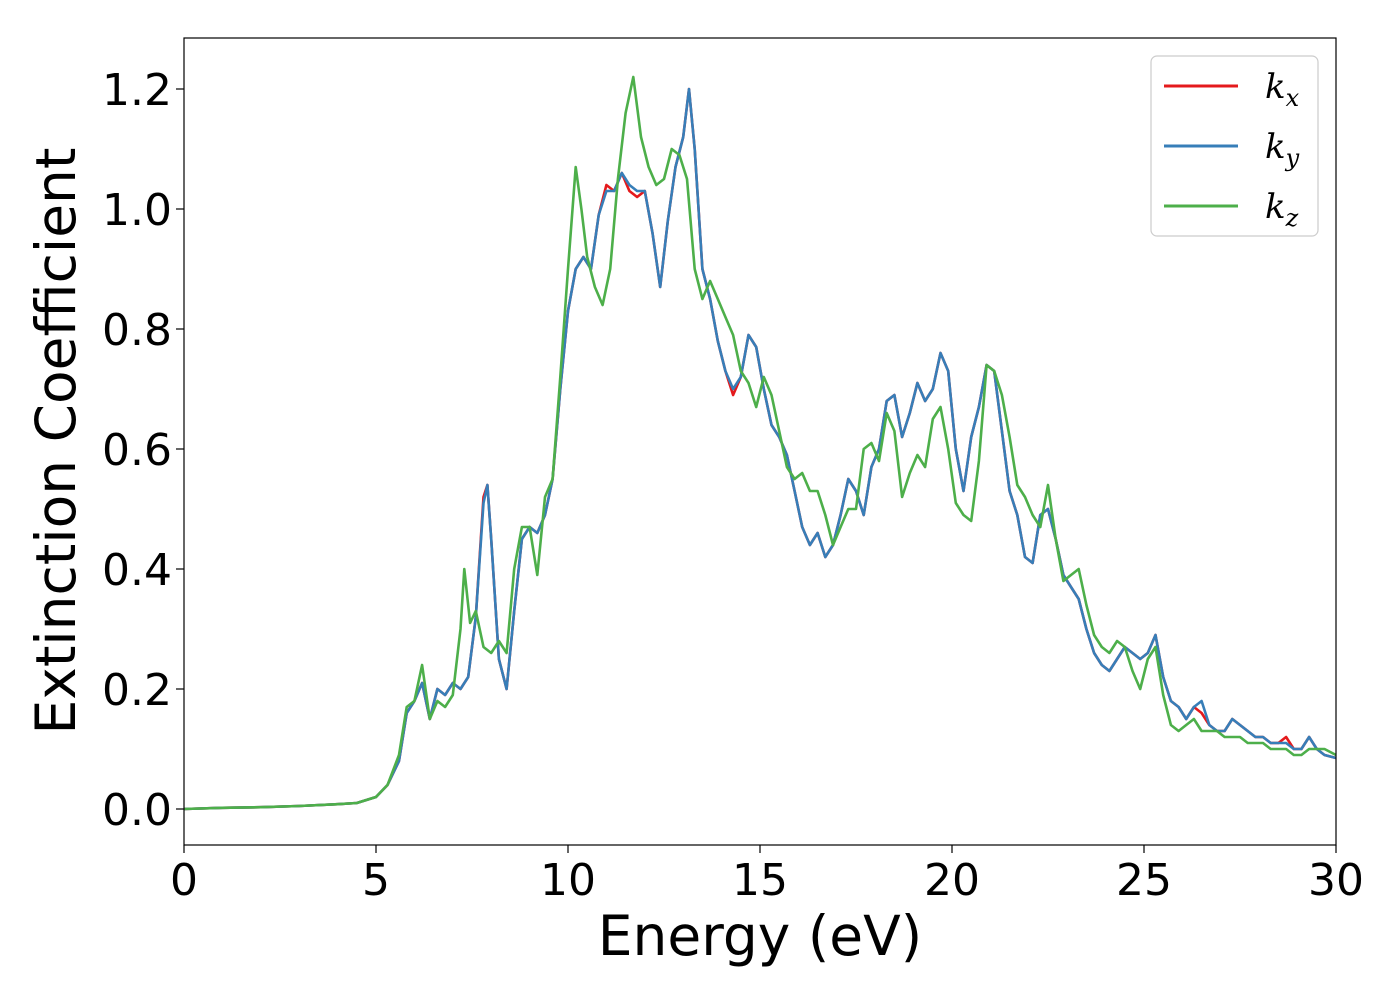  What do you see at coordinates (952, 880) in the screenshot?
I see `x-tick-label: 20` at bounding box center [952, 880].